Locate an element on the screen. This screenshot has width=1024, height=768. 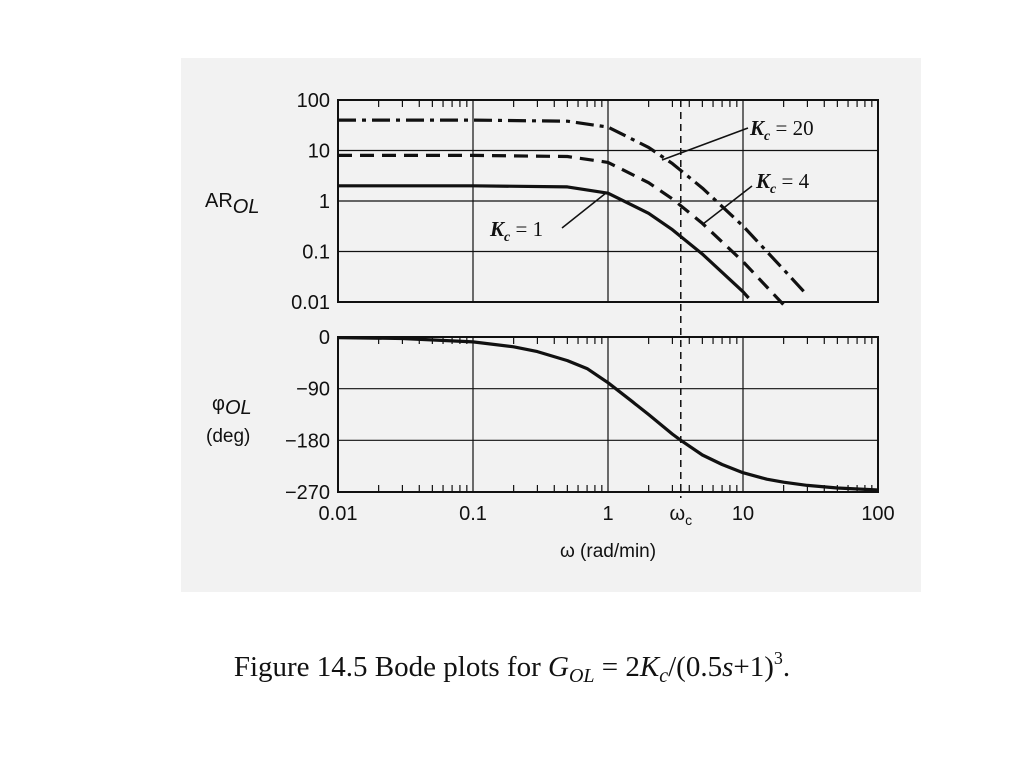
kc20-annotation: Kc = 20 is located at coordinates (781, 130).